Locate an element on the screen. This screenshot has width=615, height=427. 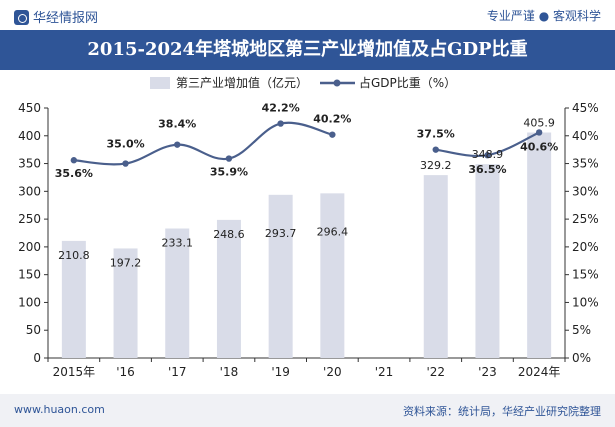
right-tick-label: 30% is located at coordinates (585, 191).